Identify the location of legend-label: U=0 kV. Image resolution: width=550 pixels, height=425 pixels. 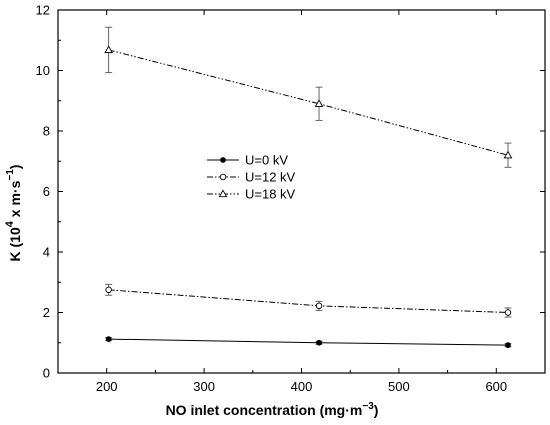
(266, 160).